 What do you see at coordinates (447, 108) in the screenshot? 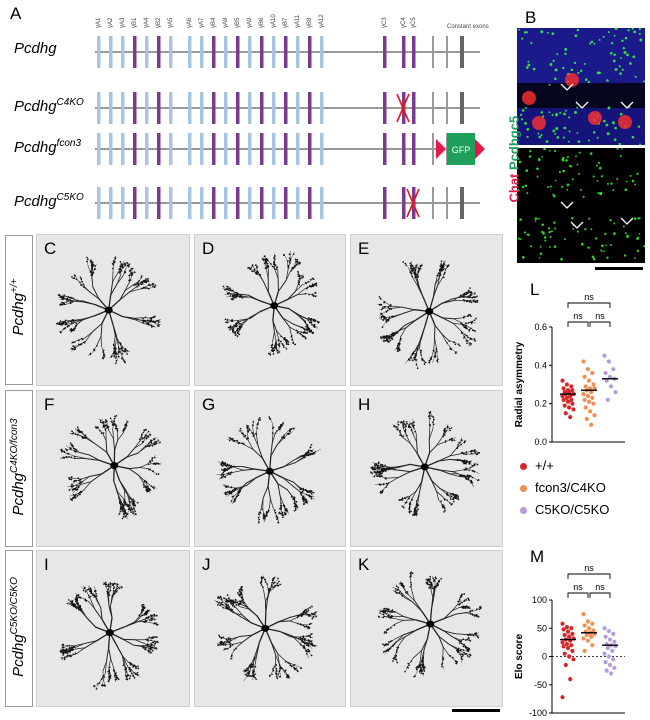
I see `constant-exon` at bounding box center [447, 108].